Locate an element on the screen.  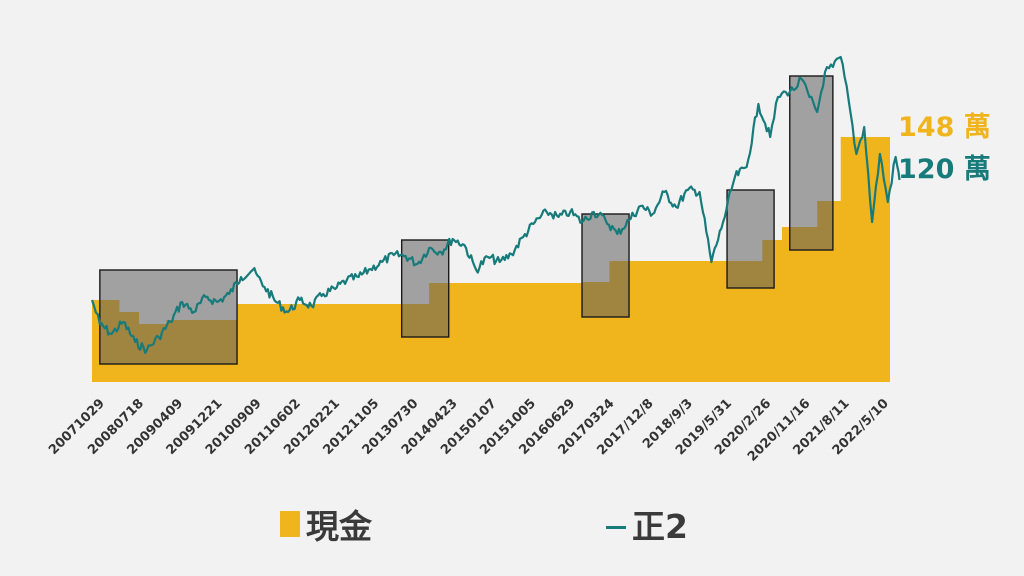
legend-label-price: 正2 is located at coordinates (660, 526).